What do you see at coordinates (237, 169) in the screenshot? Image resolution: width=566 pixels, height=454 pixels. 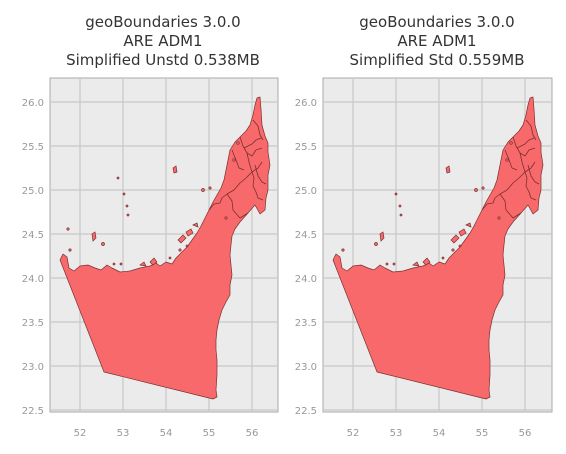 I see `left-emirate-borders` at bounding box center [237, 169].